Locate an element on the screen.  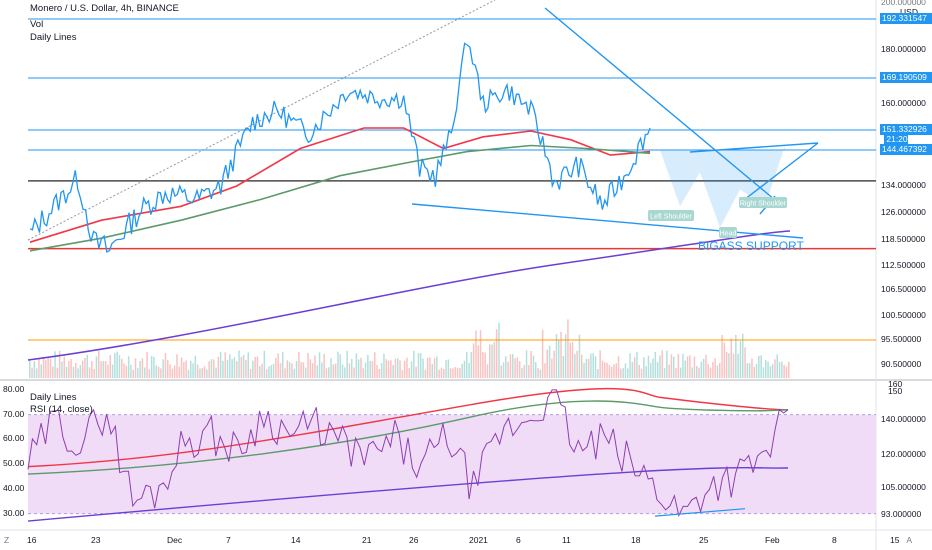
right-shoulder-label-box is located at coordinates (763, 202).